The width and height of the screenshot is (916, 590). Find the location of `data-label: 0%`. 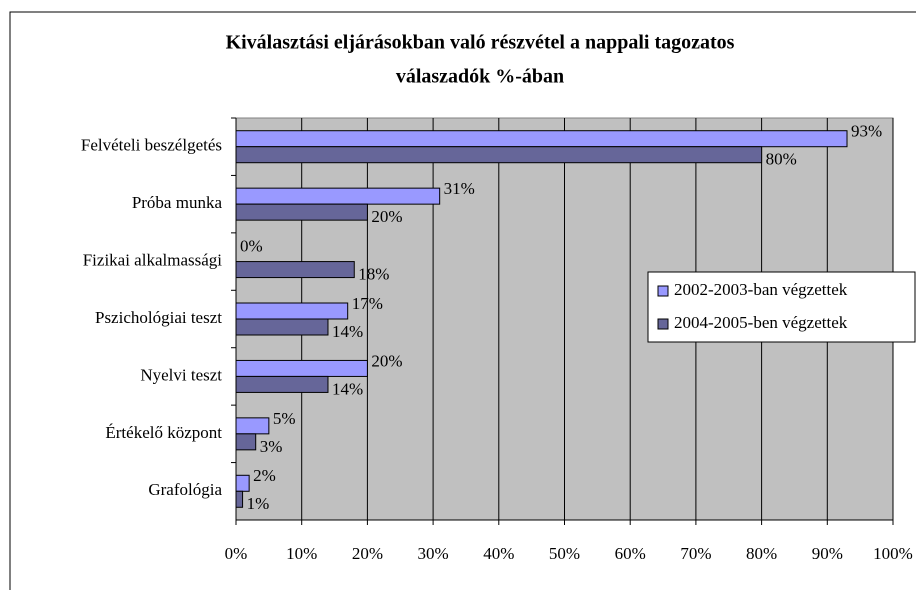

data-label: 0% is located at coordinates (251, 245).